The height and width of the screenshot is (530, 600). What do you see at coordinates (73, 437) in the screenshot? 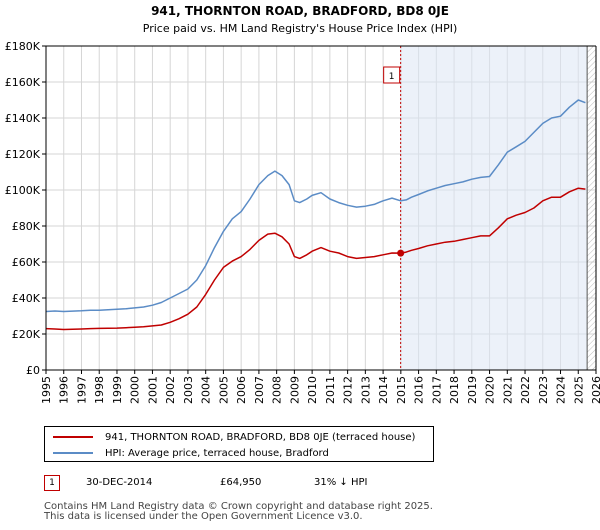
I see `legend-swatch-property` at bounding box center [73, 437].